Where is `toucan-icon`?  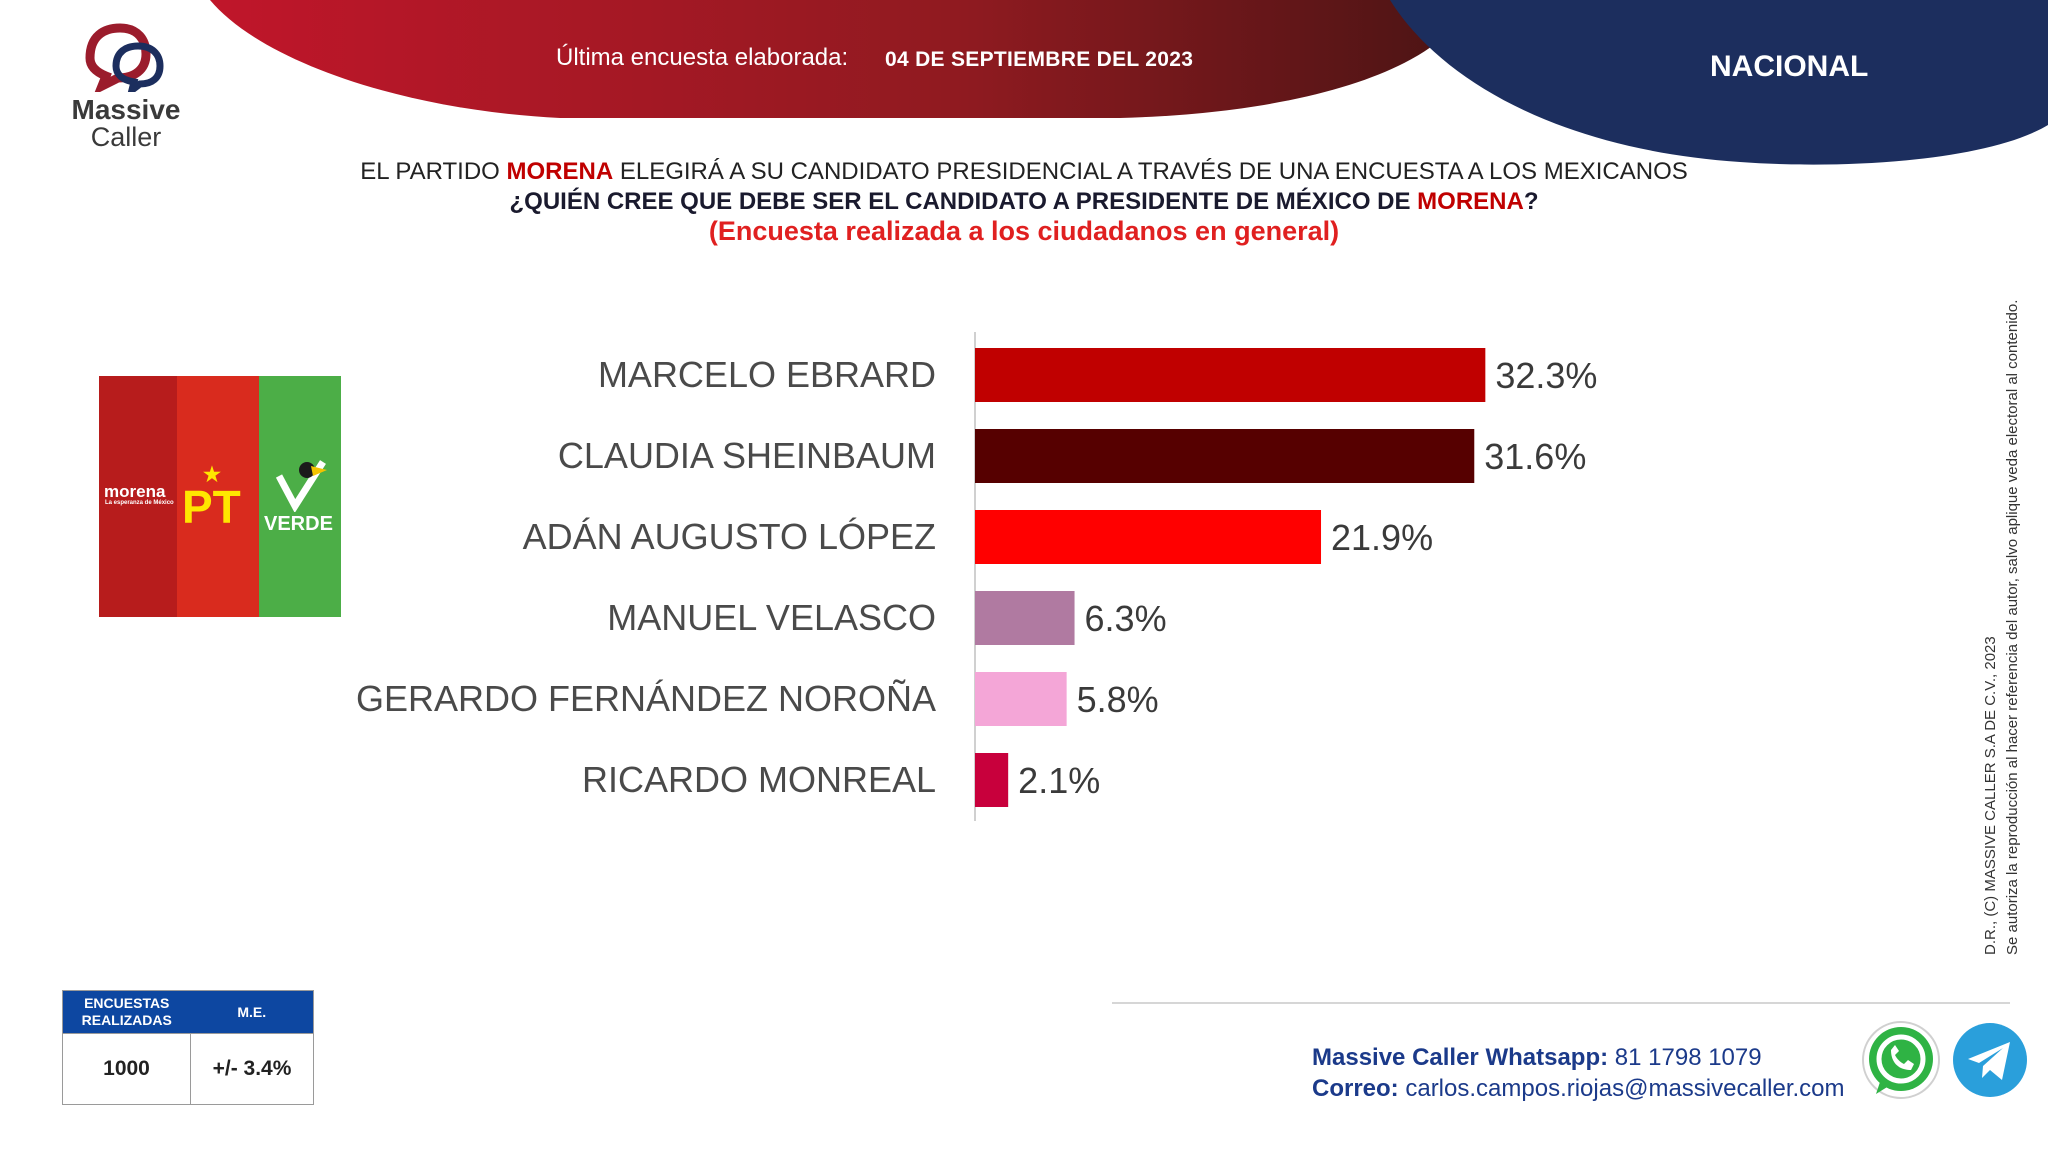 toucan-icon is located at coordinates (301, 486).